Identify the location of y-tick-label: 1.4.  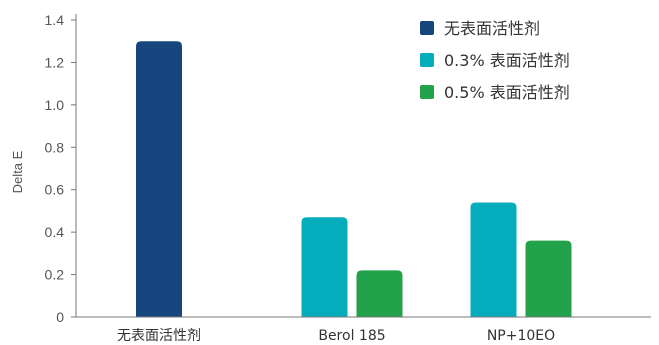
(55, 20).